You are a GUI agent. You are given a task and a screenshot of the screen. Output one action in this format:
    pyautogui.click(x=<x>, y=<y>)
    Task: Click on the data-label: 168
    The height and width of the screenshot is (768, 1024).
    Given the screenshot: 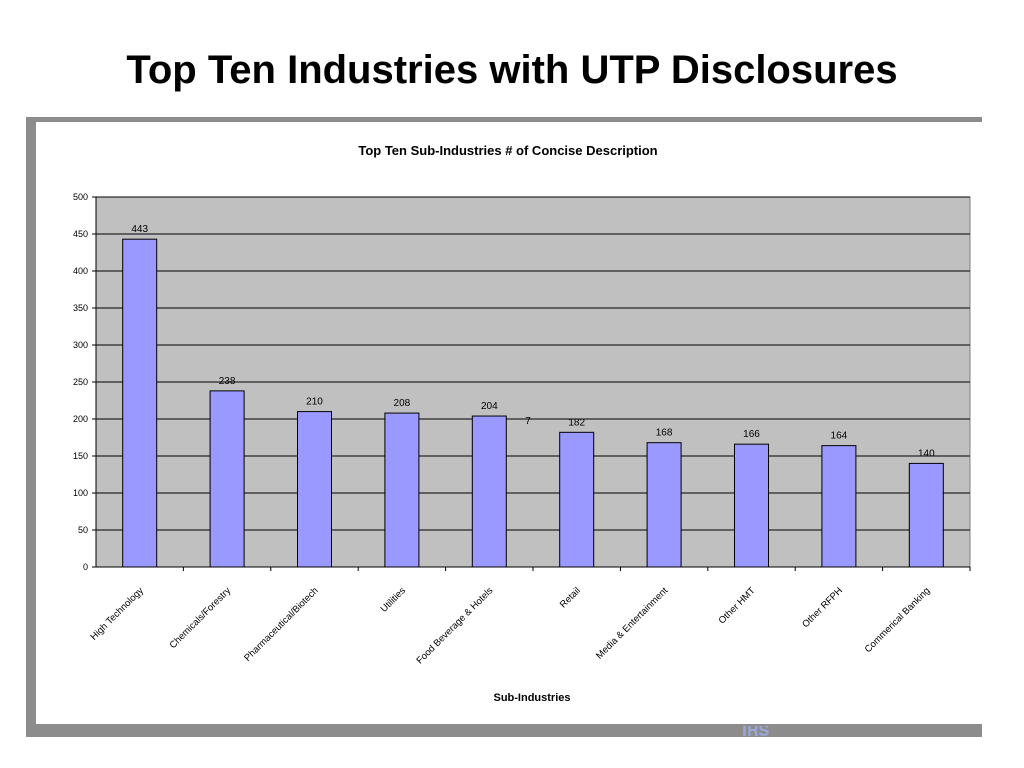 What is the action you would take?
    pyautogui.click(x=664, y=433)
    